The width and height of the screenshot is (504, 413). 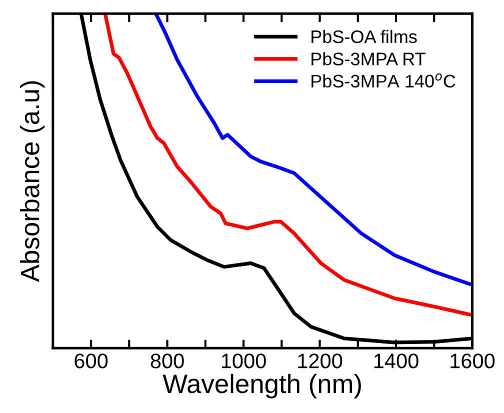 What do you see at coordinates (167, 361) in the screenshot?
I see `x-tick-label: 800` at bounding box center [167, 361].